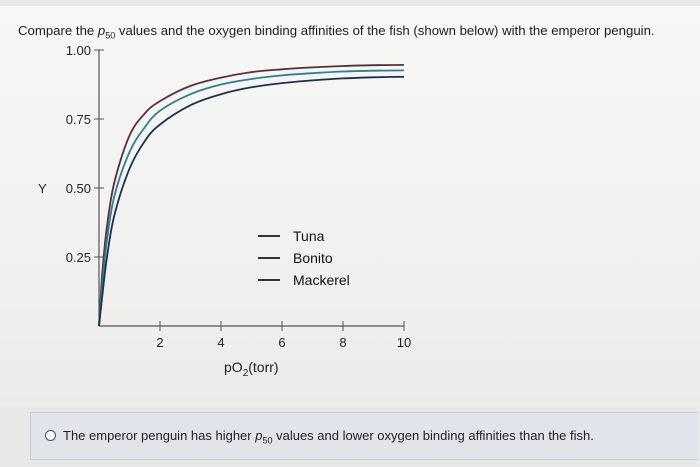 This screenshot has height=467, width=700. What do you see at coordinates (233, 367) in the screenshot?
I see `x-axis-label-main: pO` at bounding box center [233, 367].